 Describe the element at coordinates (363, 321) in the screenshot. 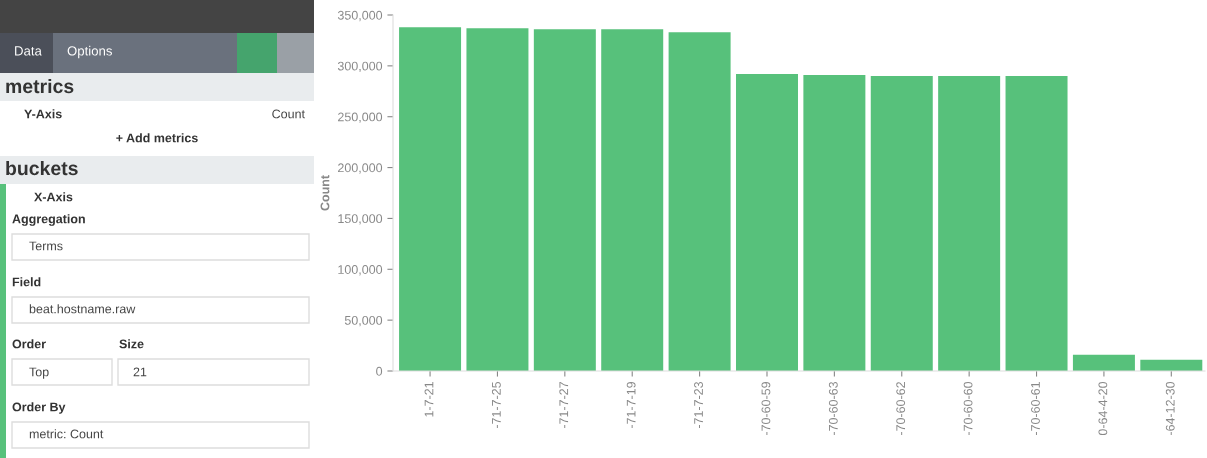

I see `y-tick-label: 50,000` at that location.